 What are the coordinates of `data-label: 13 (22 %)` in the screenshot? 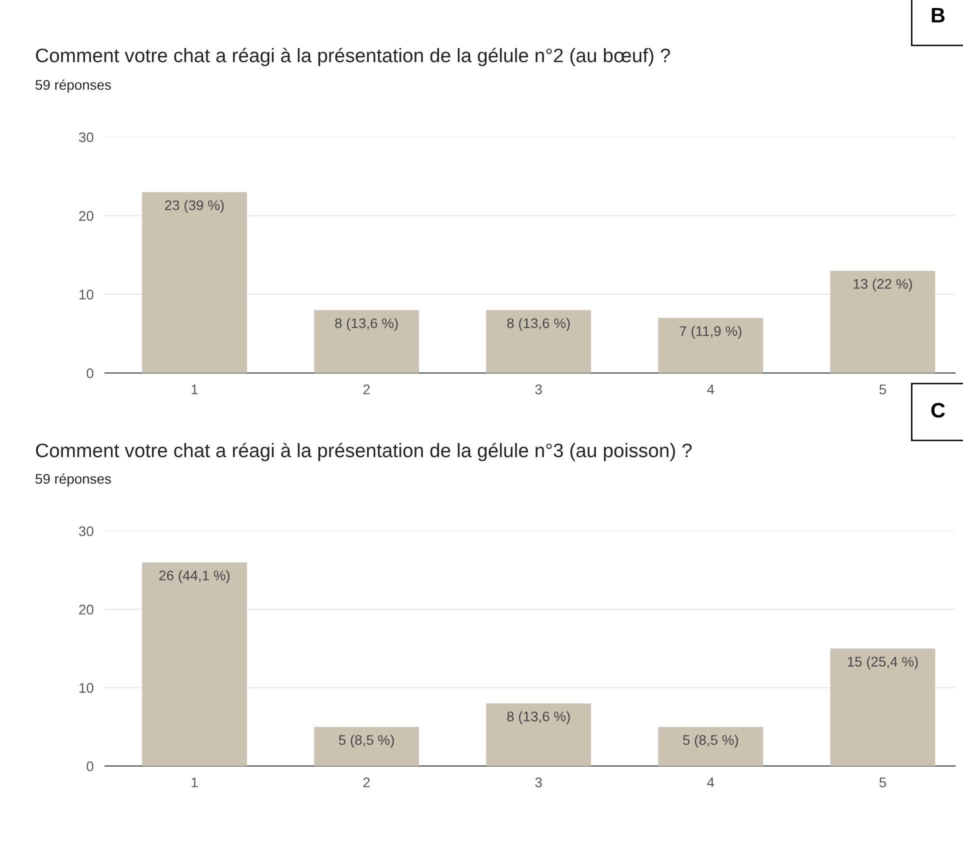 It's located at (883, 285).